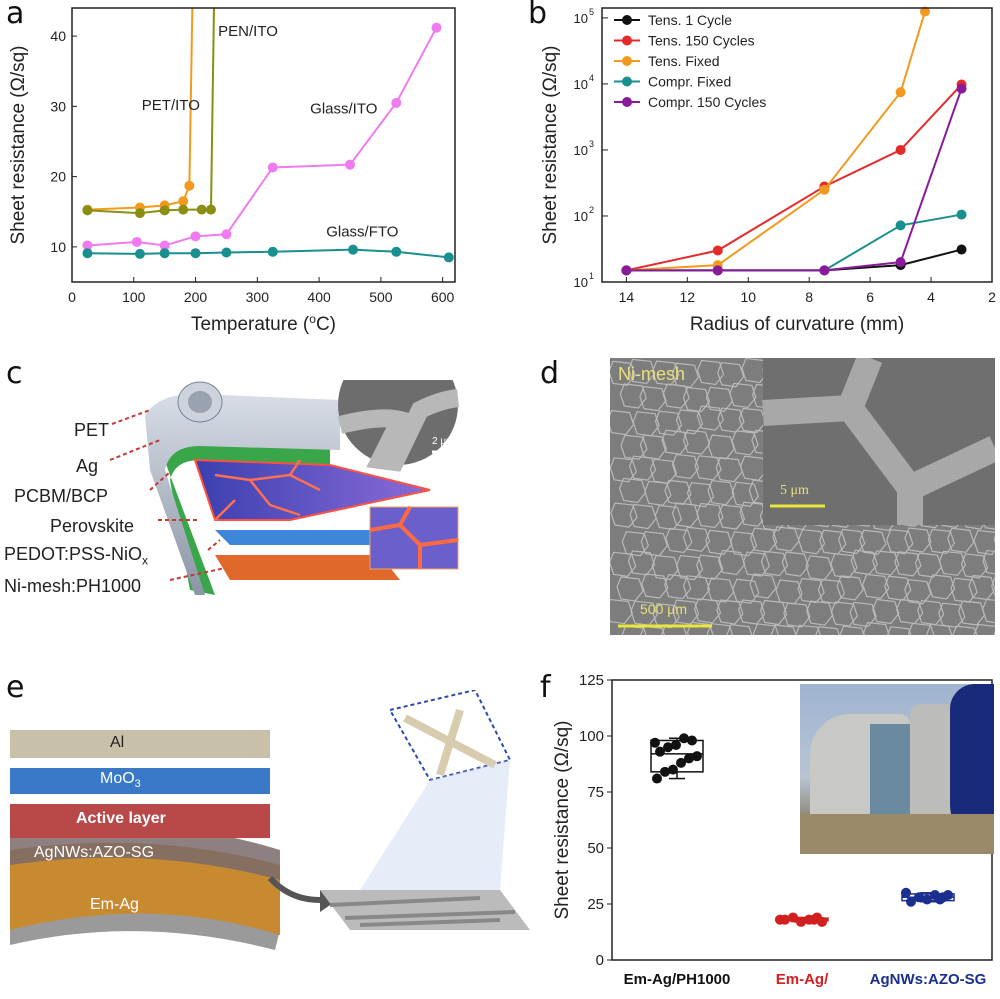 The image size is (1000, 999). I want to click on label-nimesh: Ni-mesh:PH1000, so click(72, 586).